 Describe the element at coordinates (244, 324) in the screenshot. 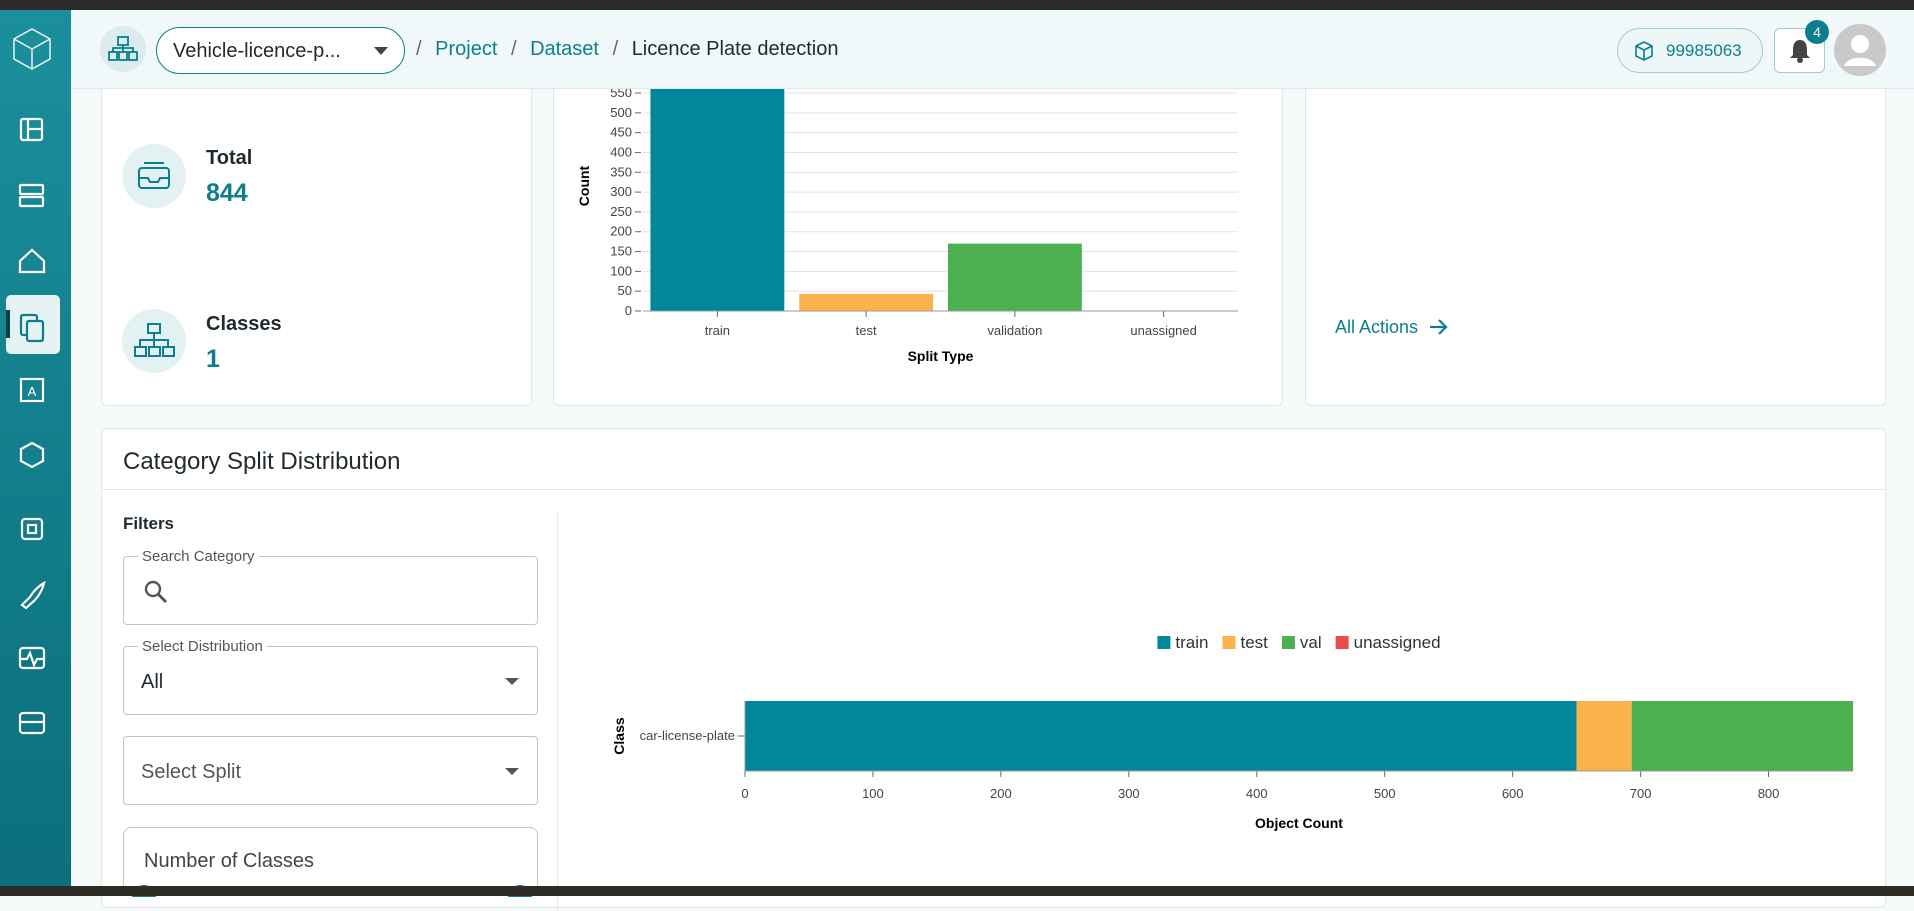

I see `stat-label: Classes` at that location.